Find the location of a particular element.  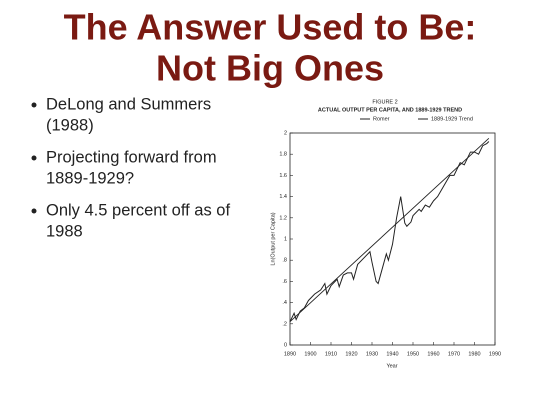

x-axis-label: Year is located at coordinates (391, 366).